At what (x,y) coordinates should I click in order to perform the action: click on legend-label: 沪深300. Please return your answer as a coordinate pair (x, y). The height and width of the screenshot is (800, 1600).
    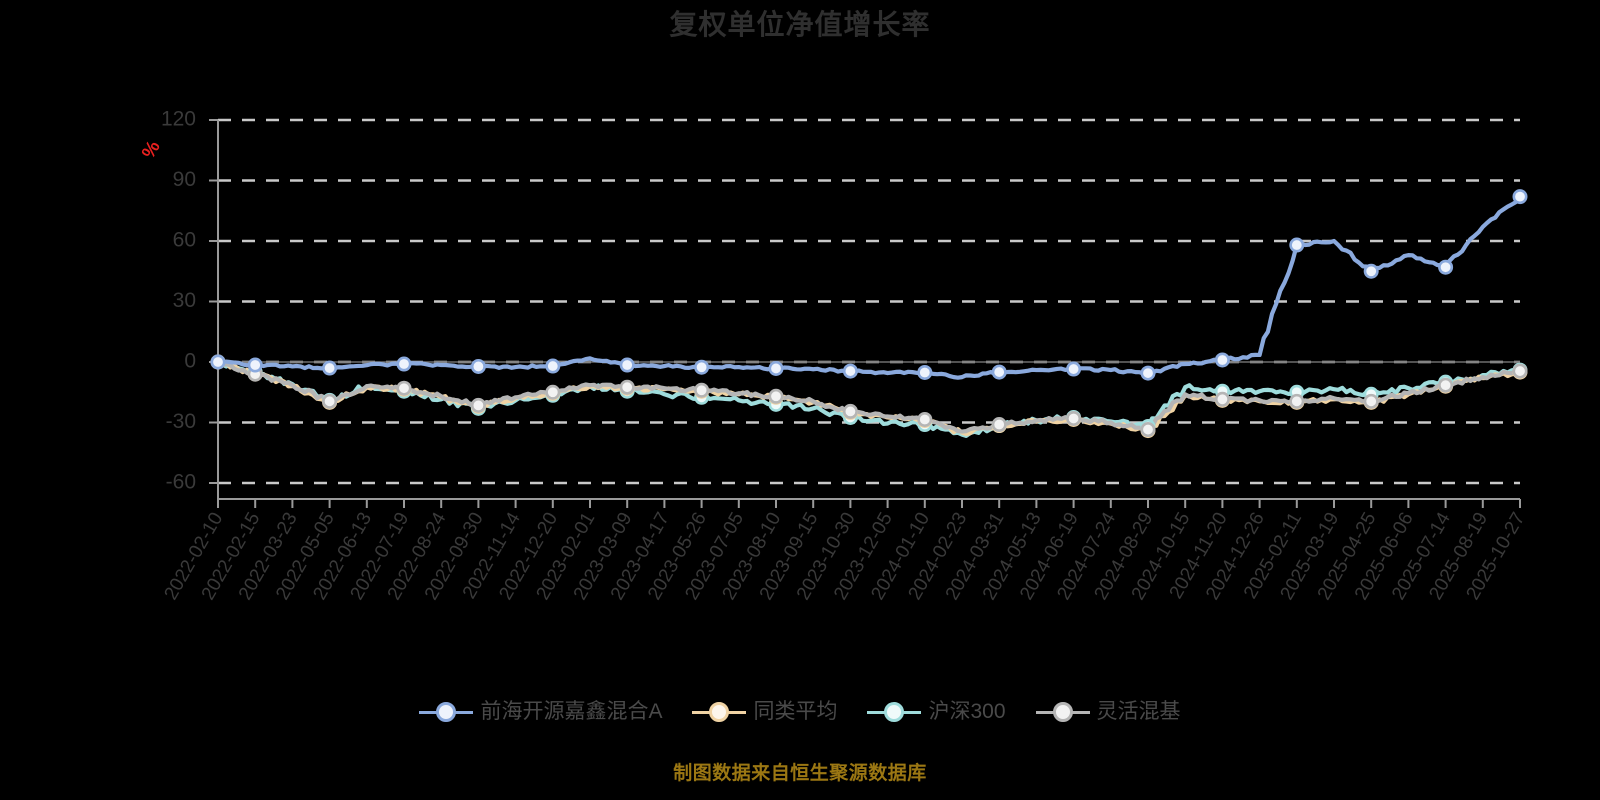
    Looking at the image, I should click on (967, 711).